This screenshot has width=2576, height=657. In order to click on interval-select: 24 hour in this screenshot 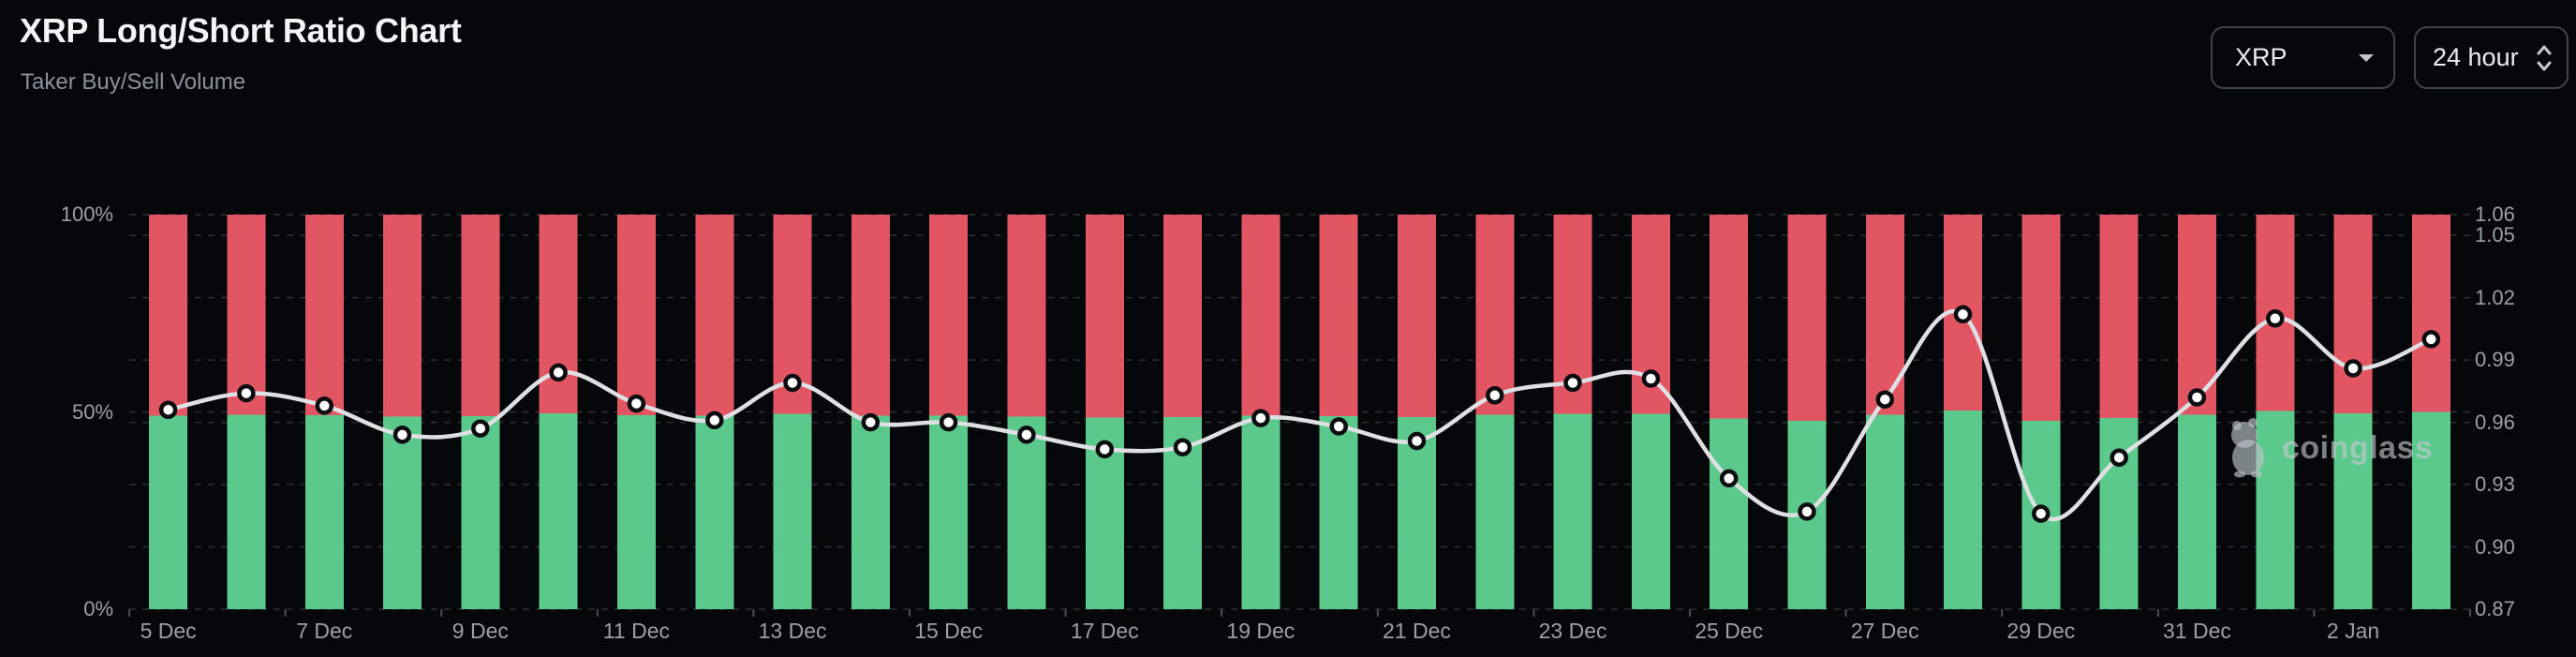, I will do `click(2491, 57)`.